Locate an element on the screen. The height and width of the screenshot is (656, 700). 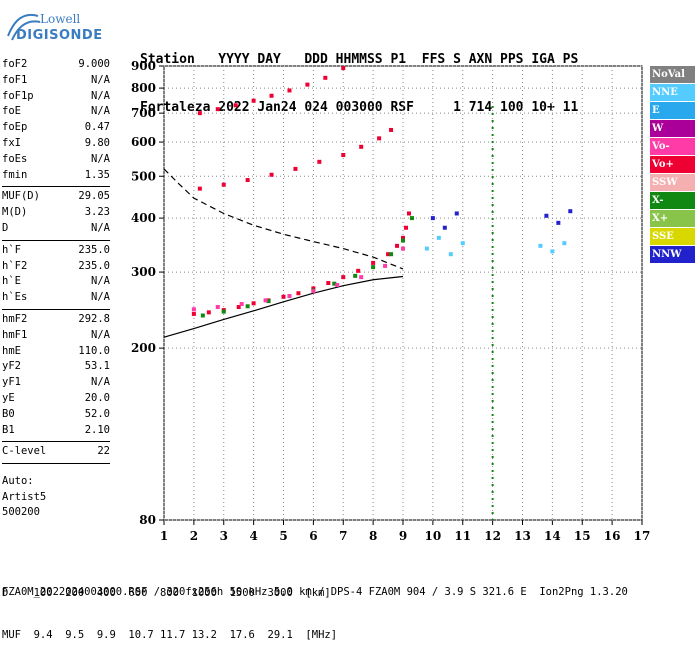
param-value: 53.1 is located at coordinates (97, 366).